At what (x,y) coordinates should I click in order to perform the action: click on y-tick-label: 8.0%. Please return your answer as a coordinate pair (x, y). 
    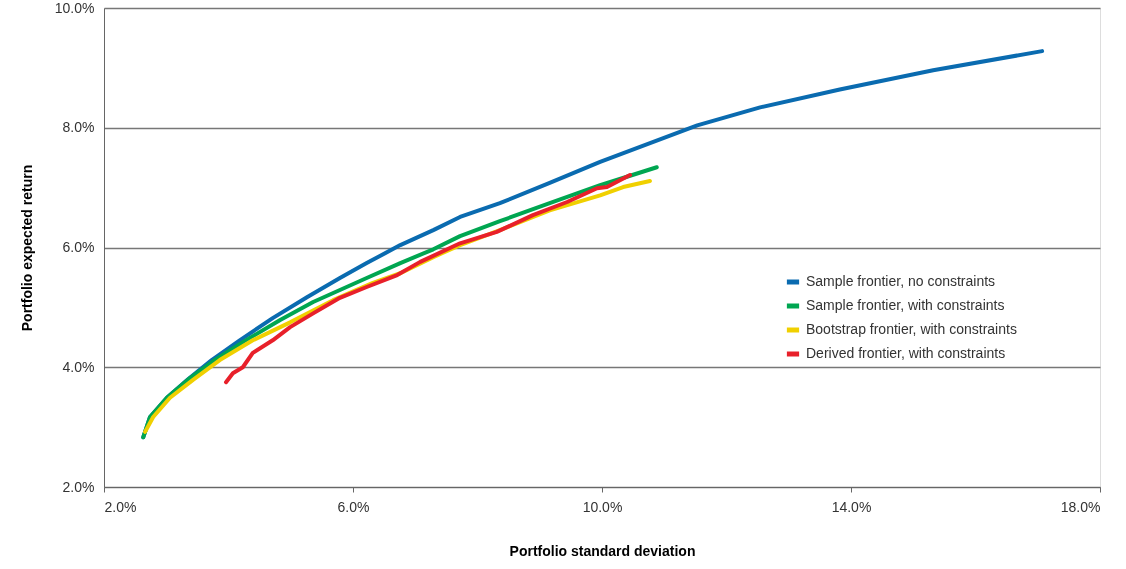
    Looking at the image, I should click on (78, 127).